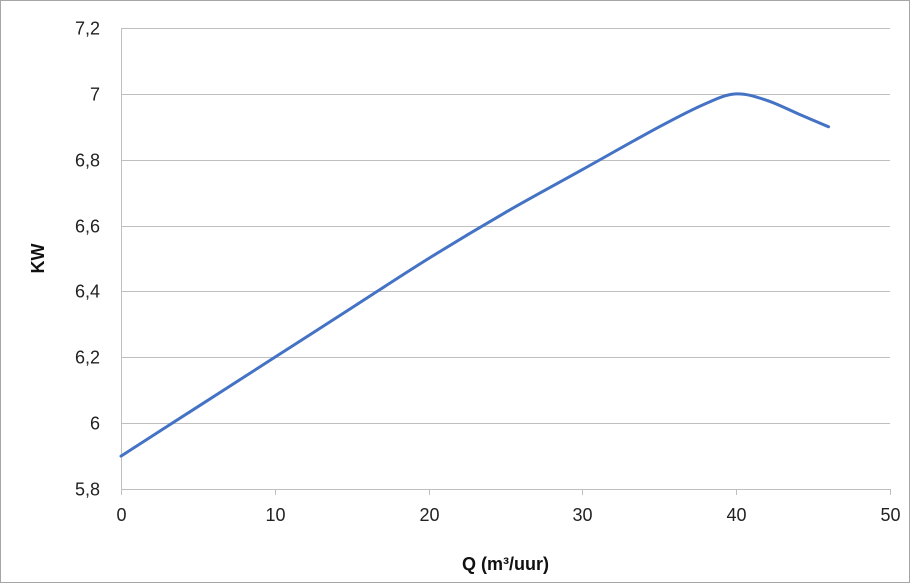 This screenshot has width=910, height=583. What do you see at coordinates (890, 515) in the screenshot?
I see `x-tick-label: 50` at bounding box center [890, 515].